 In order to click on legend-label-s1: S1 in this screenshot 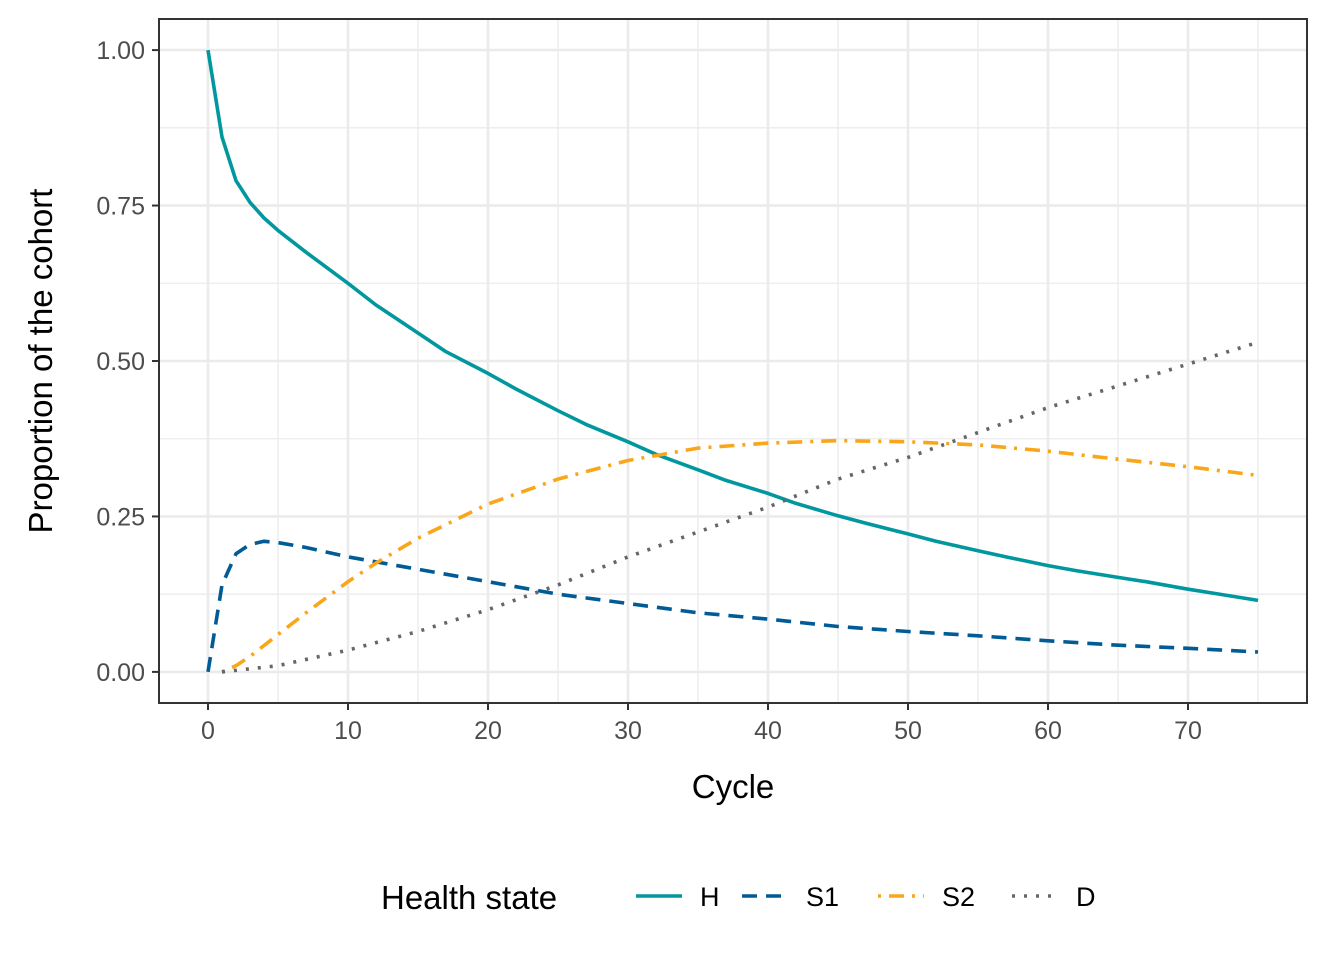, I will do `click(822, 897)`.